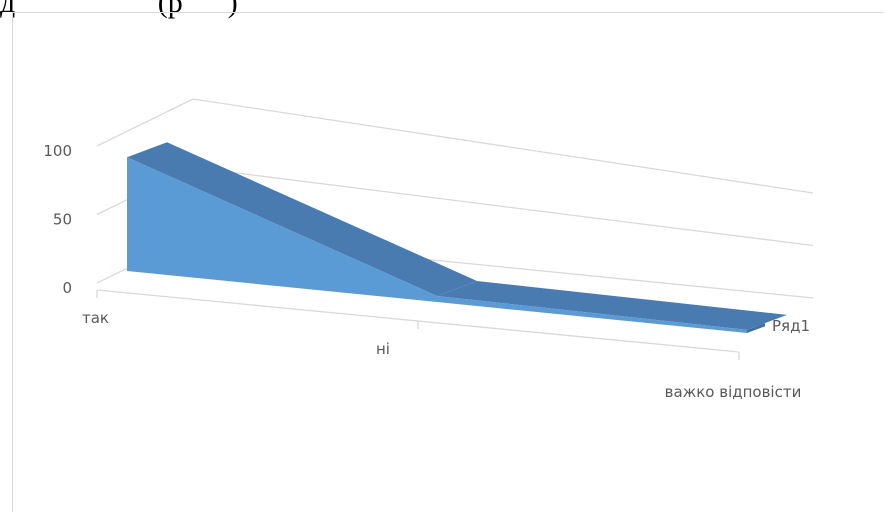  Describe the element at coordinates (119, 9) in the screenshot. I see `document-text-fragment: д (р )` at that location.